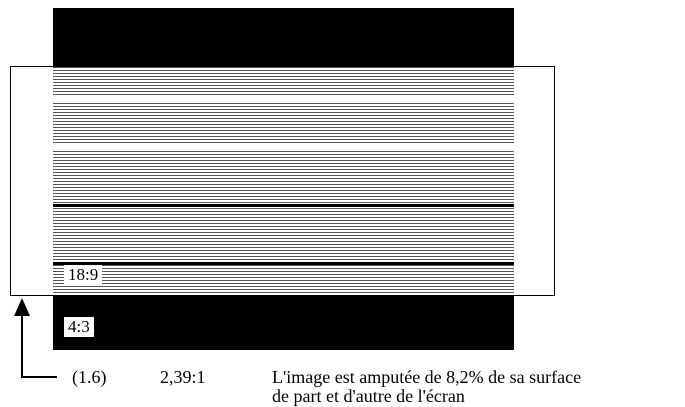 The height and width of the screenshot is (407, 685). I want to click on connector-line-horizontal, so click(39, 377).